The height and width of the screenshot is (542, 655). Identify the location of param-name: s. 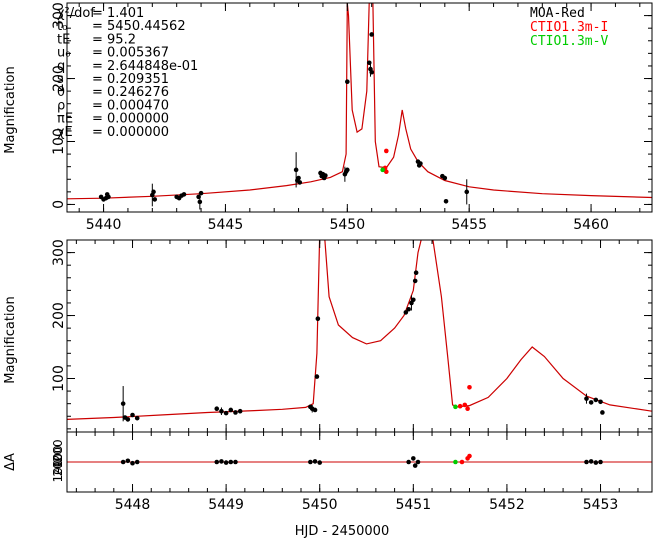
(60, 79).